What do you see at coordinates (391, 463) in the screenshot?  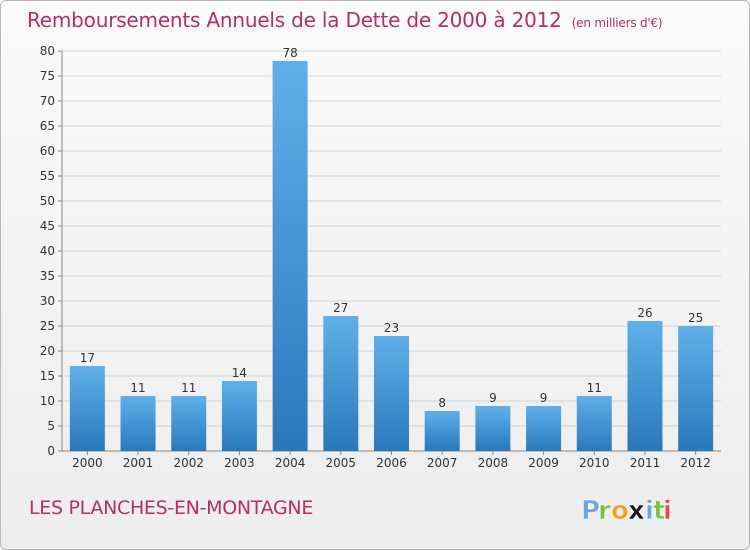 I see `x-tick-label-2006: 2006` at bounding box center [391, 463].